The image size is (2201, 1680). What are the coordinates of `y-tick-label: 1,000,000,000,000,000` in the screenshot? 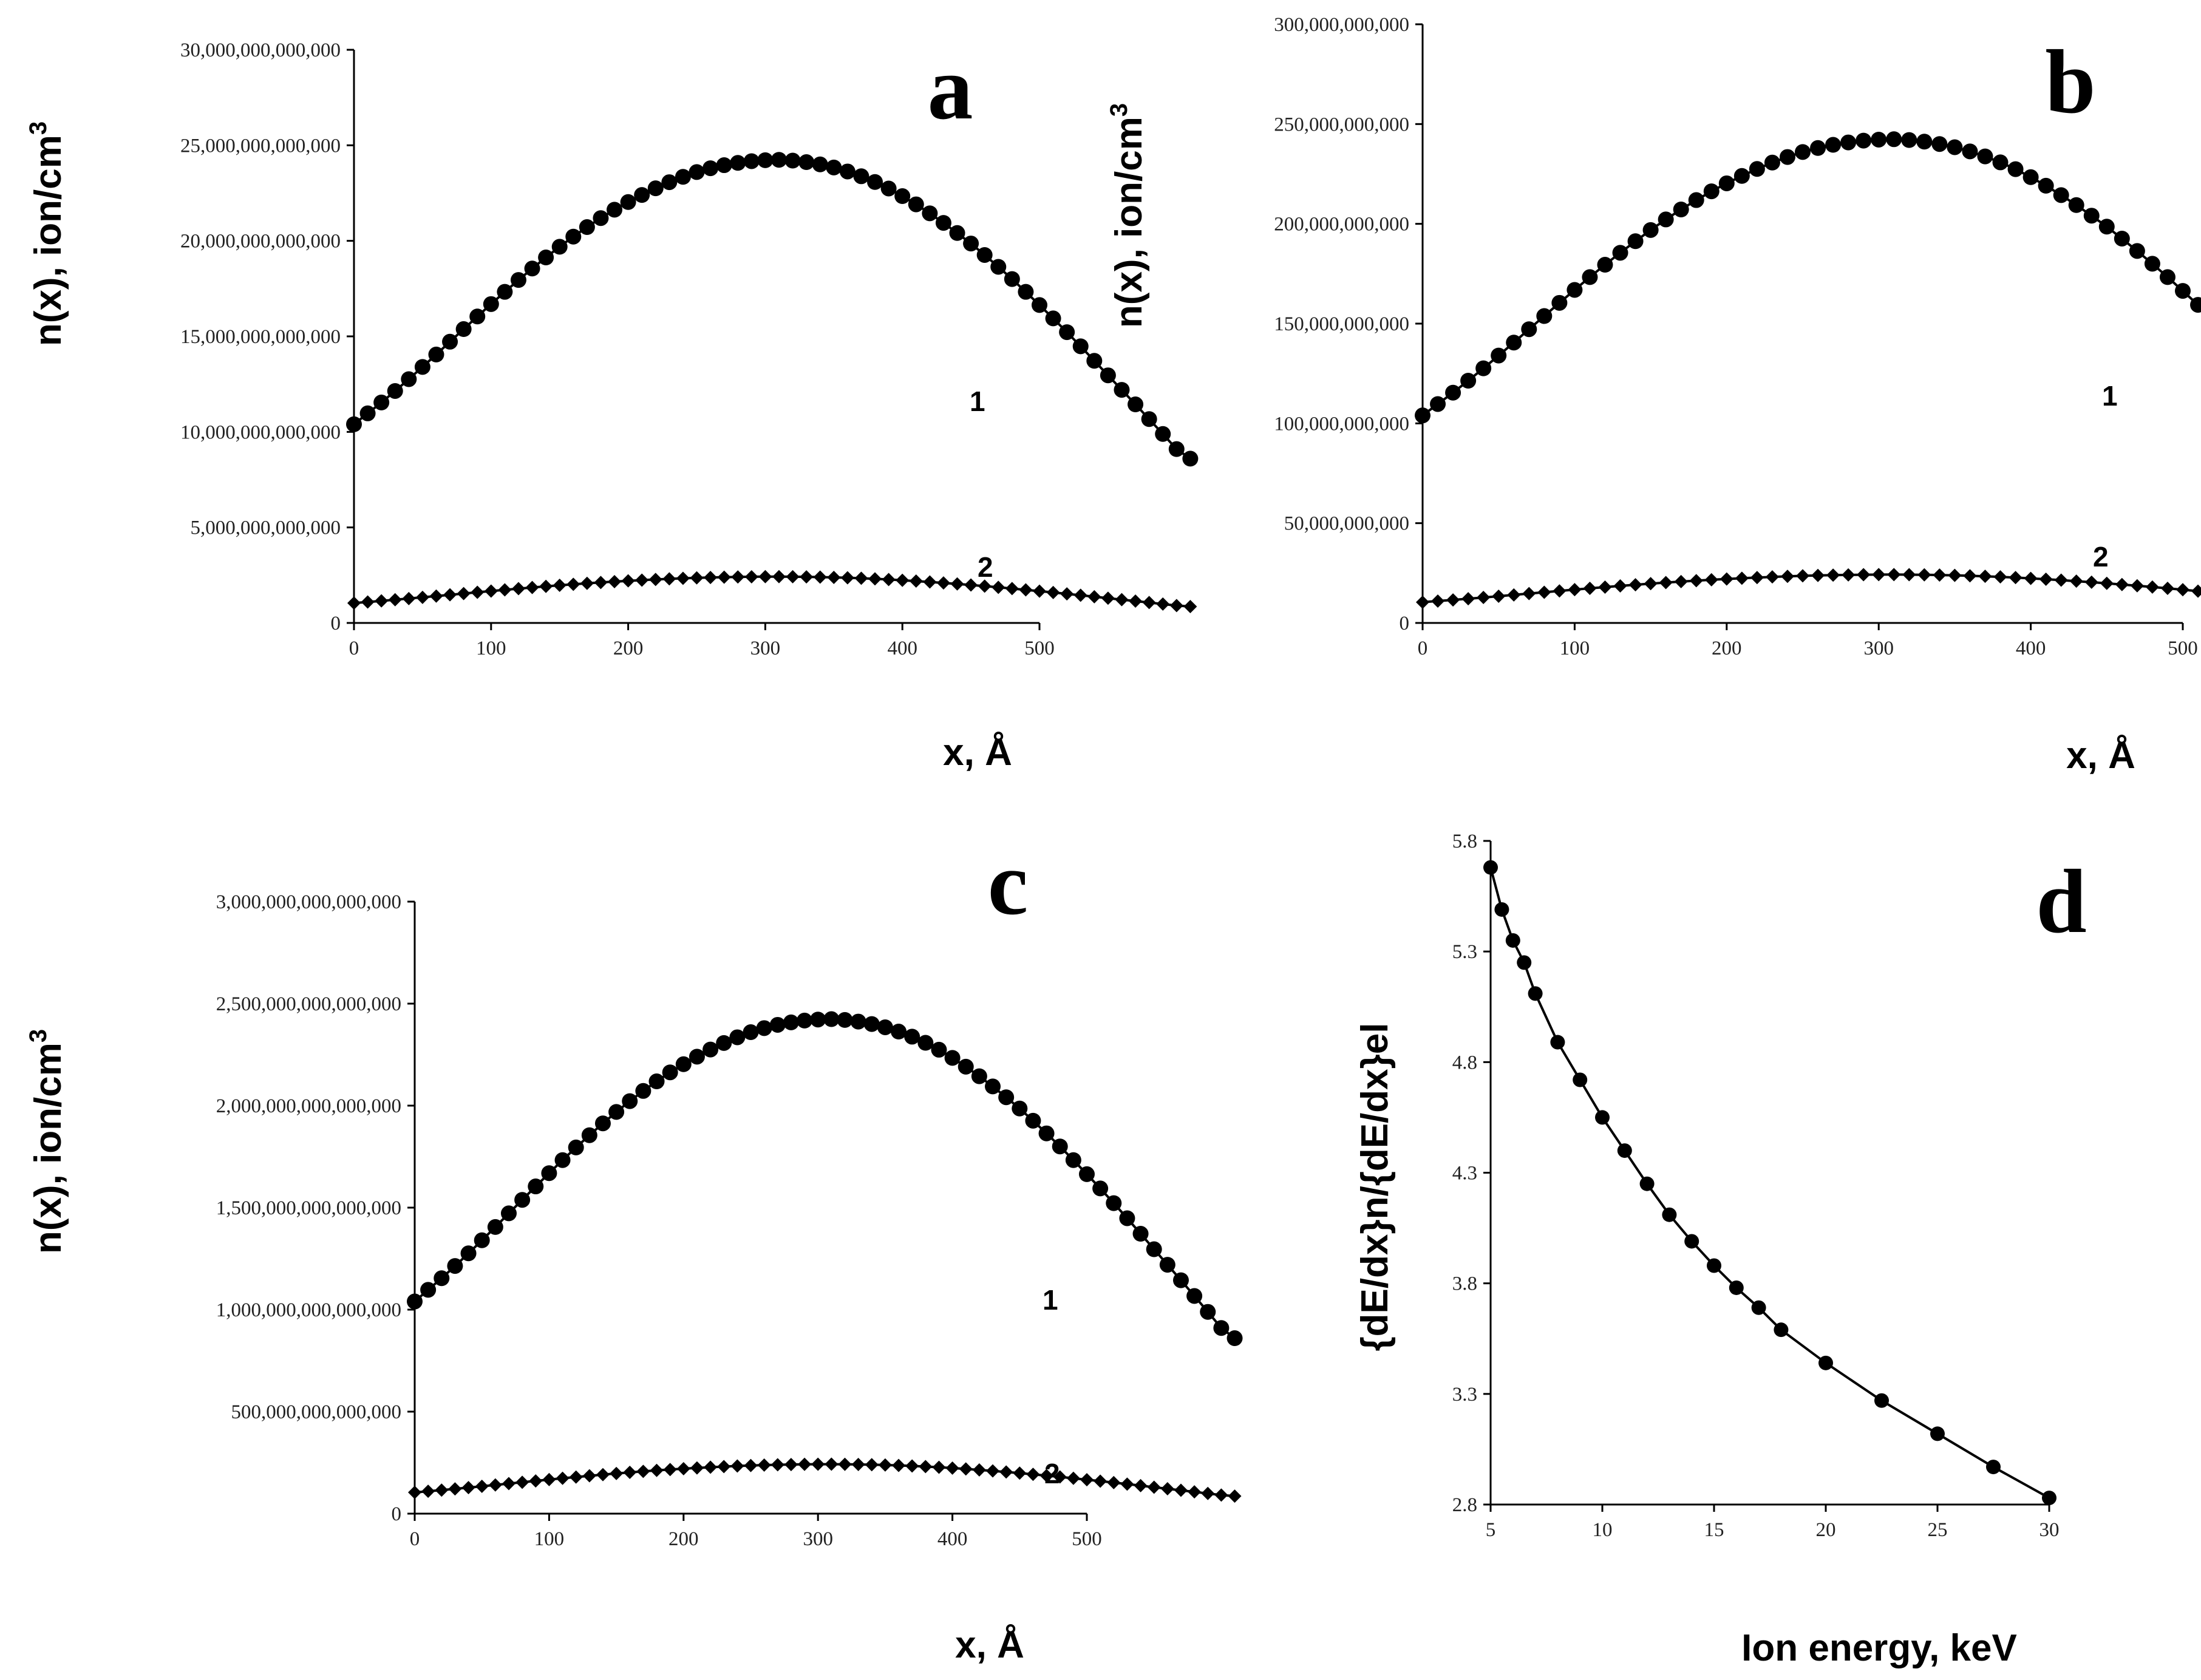 It's located at (309, 1310).